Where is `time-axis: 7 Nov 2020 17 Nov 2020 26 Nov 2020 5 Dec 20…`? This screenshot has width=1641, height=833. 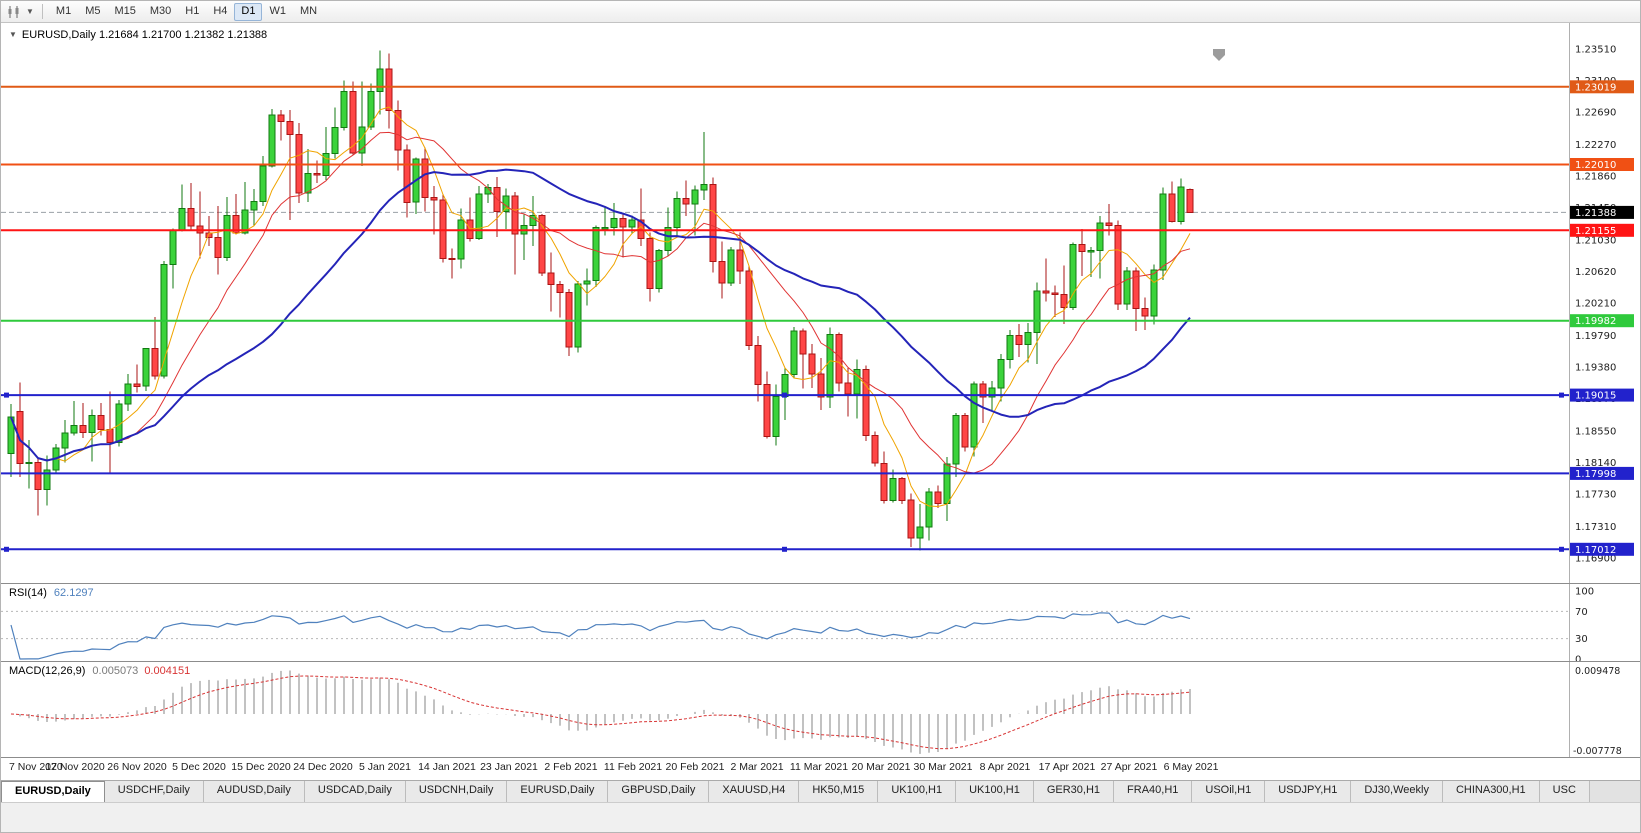
time-axis: 7 Nov 2020 17 Nov 2020 26 Nov 2020 5 Dec 20… is located at coordinates (820, 769).